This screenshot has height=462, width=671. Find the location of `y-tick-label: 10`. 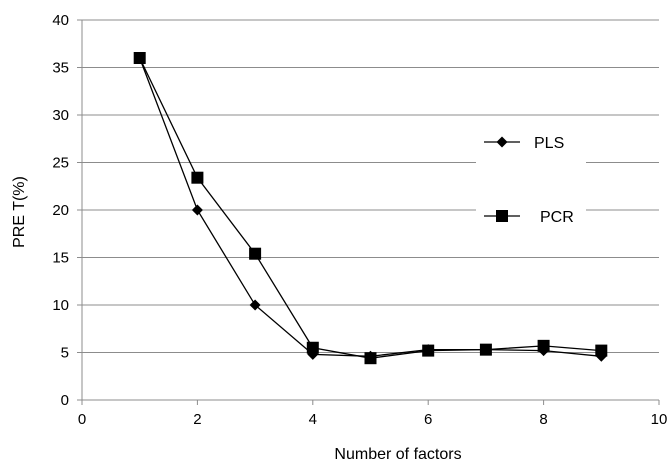

y-tick-label: 10 is located at coordinates (60, 305).